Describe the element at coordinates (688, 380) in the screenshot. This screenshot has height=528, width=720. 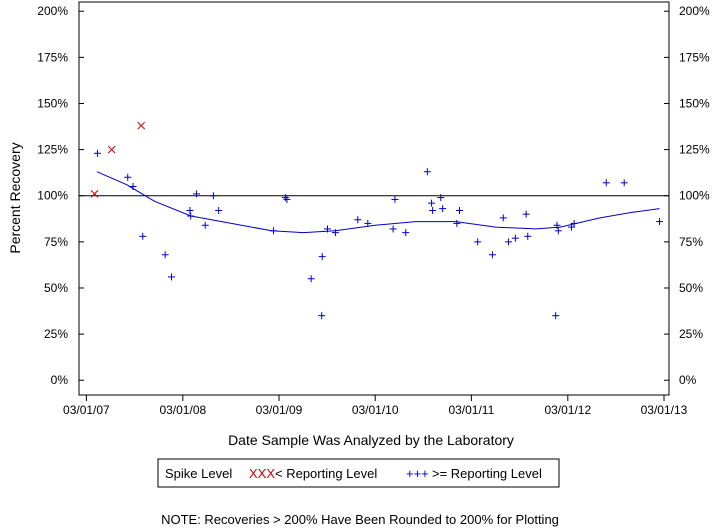
I see `y-tick-label-right: 0%` at that location.